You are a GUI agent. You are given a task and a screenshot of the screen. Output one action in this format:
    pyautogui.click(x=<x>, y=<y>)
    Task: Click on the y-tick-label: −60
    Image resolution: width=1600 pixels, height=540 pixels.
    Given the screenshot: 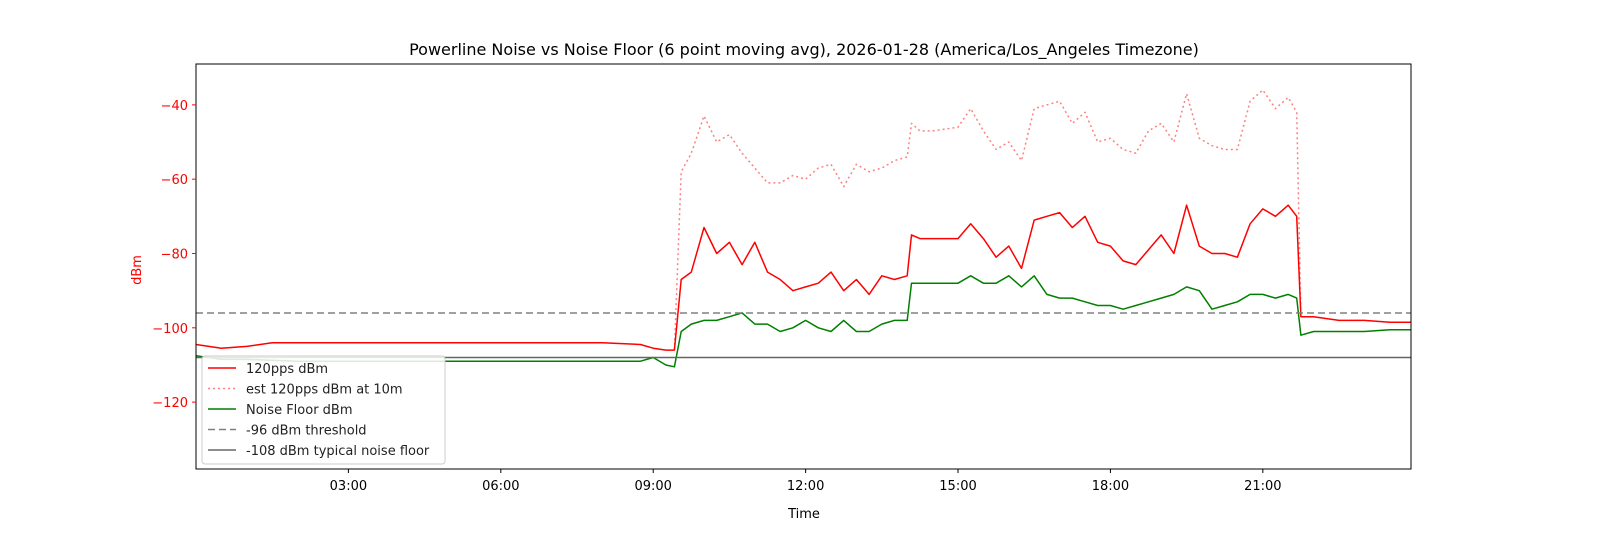 What is the action you would take?
    pyautogui.click(x=174, y=180)
    